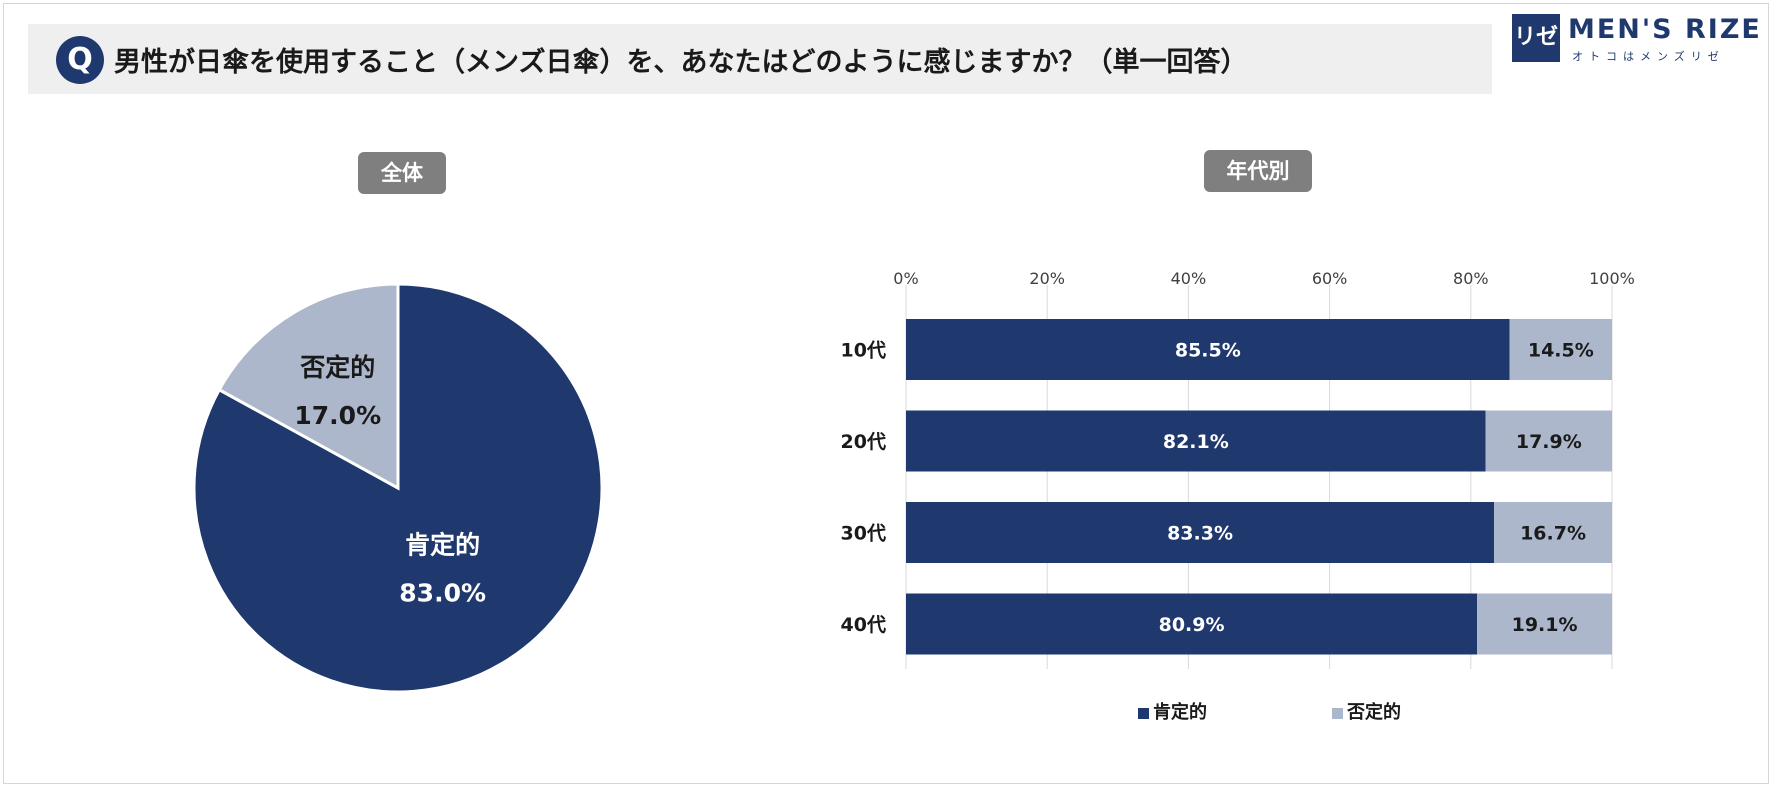 This screenshot has width=1774, height=789. I want to click on logo-tagline: オトコはメンズリゼ, so click(1648, 56).